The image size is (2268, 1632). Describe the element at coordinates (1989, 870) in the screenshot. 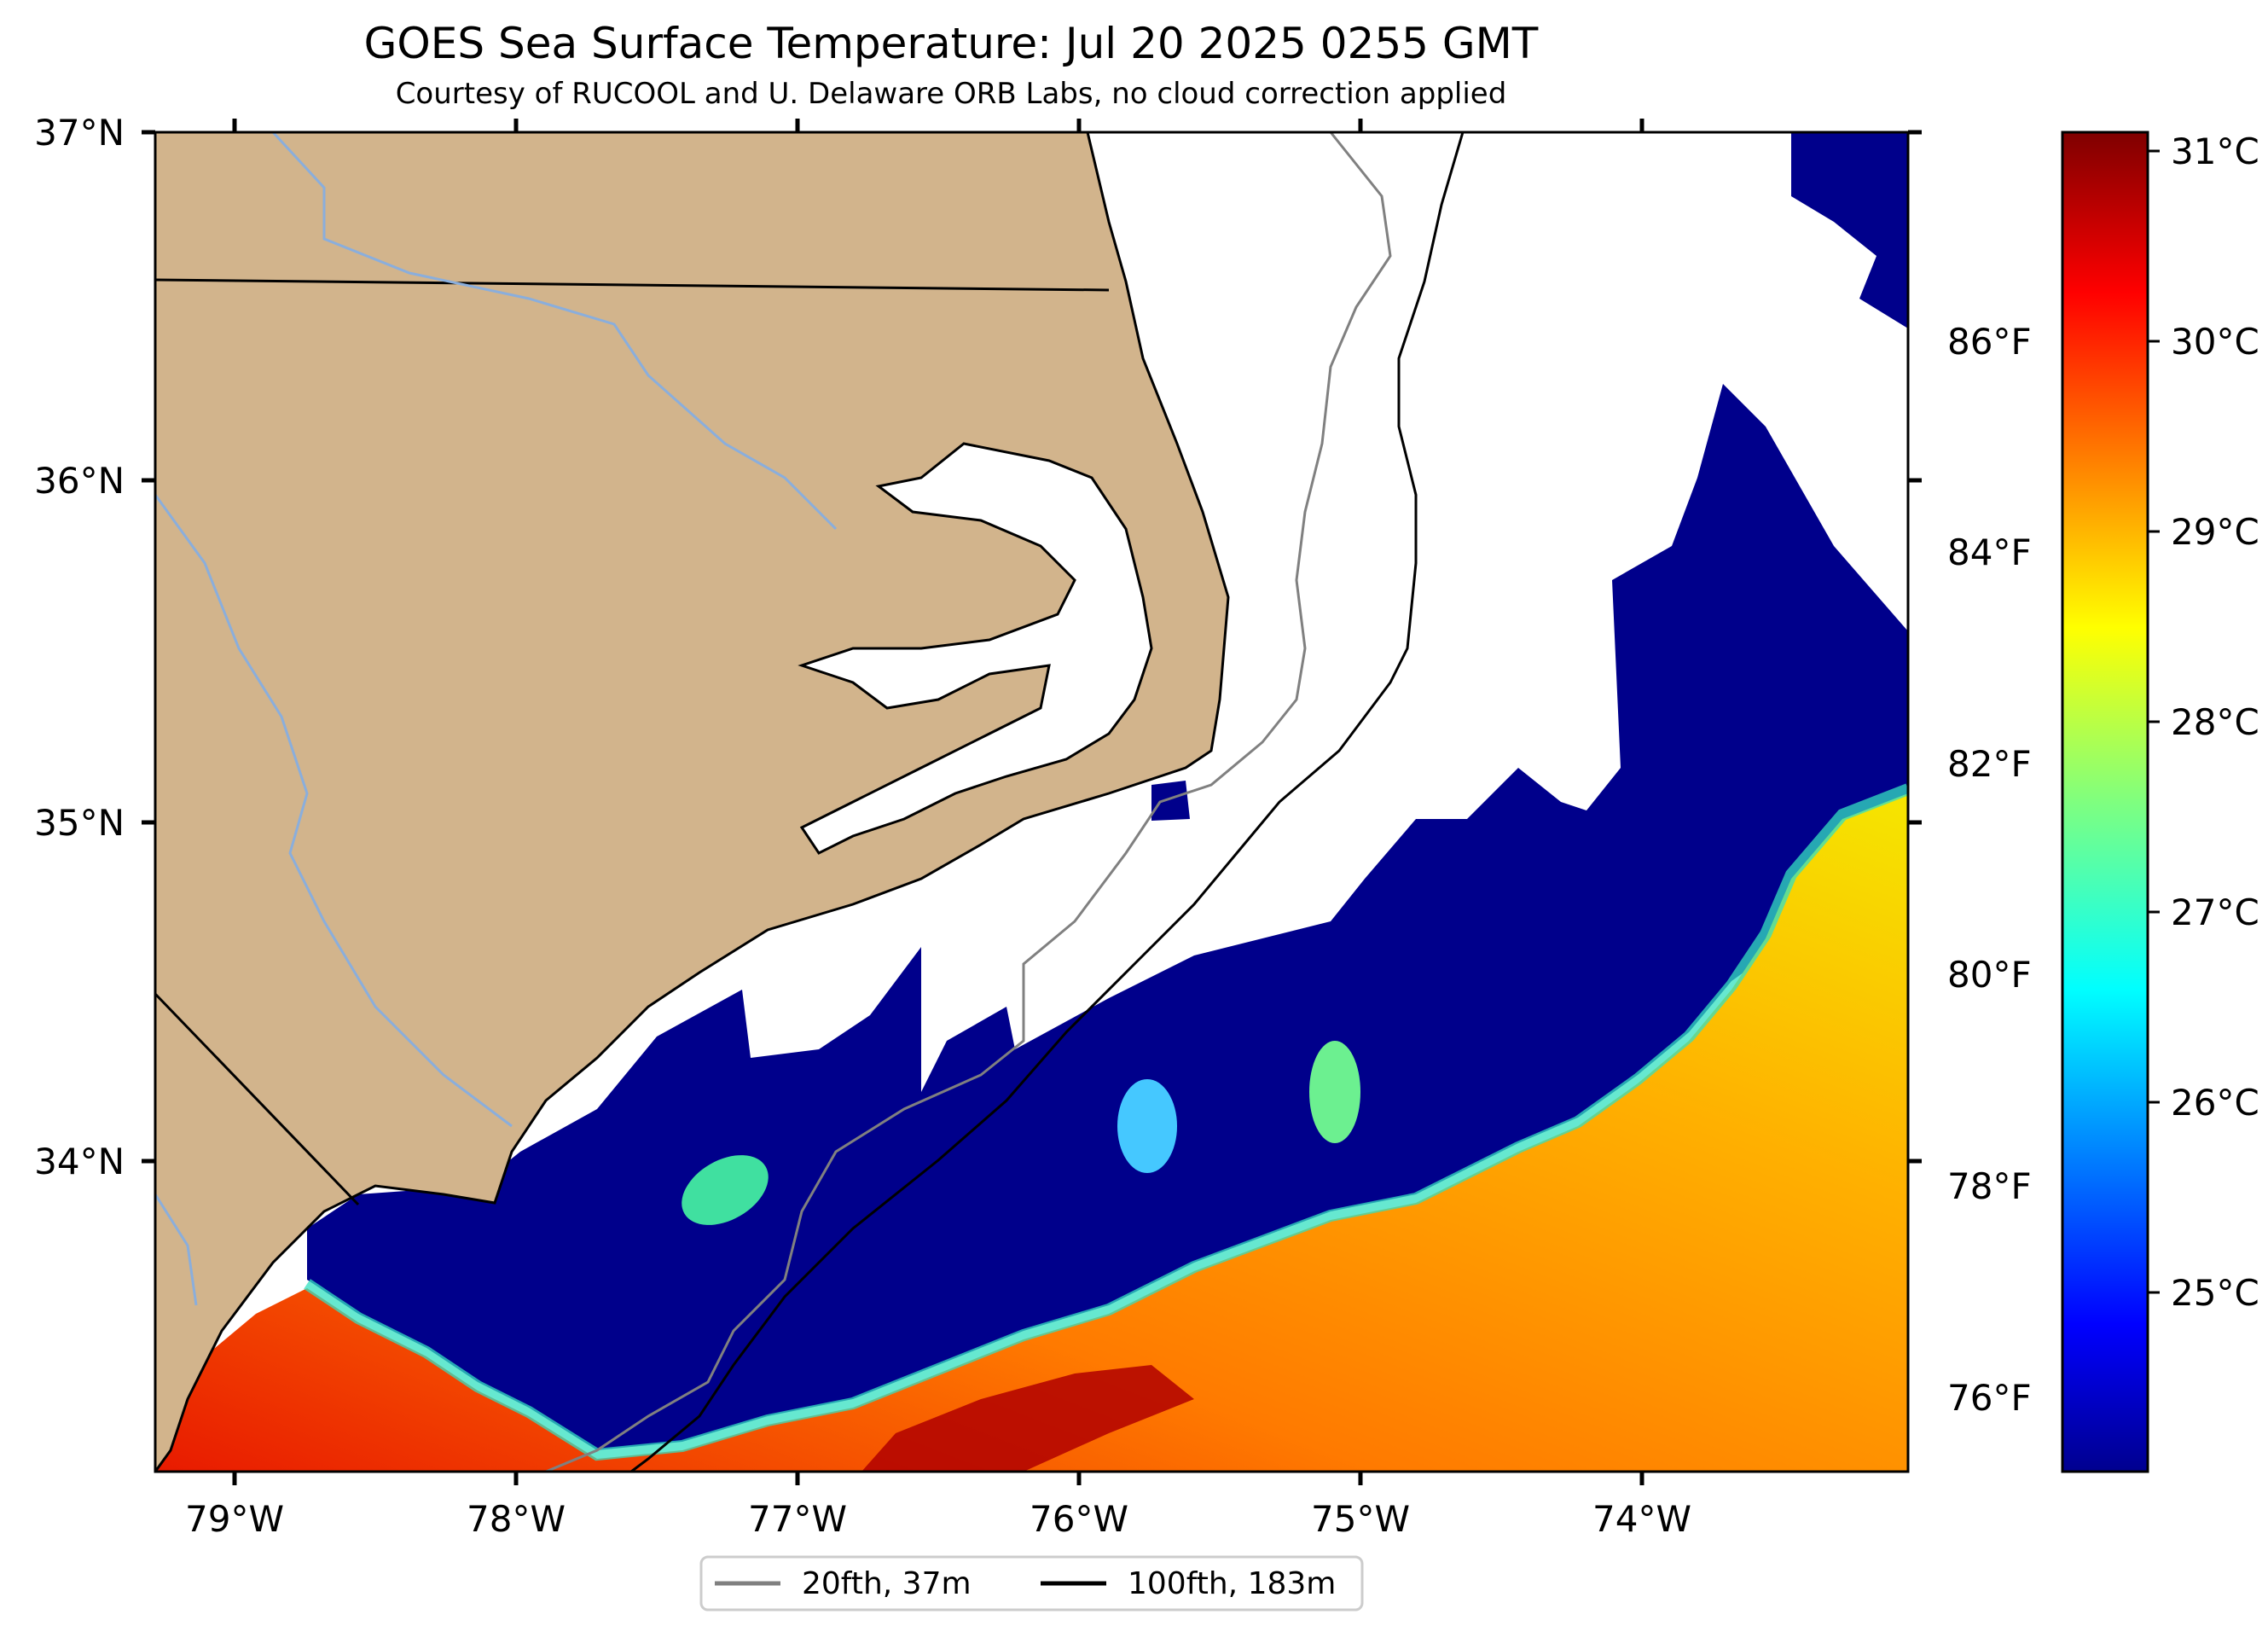

I see `fahrenheit-scale: 86°F 84°F 82°F 80°F 78°F 76°F` at that location.